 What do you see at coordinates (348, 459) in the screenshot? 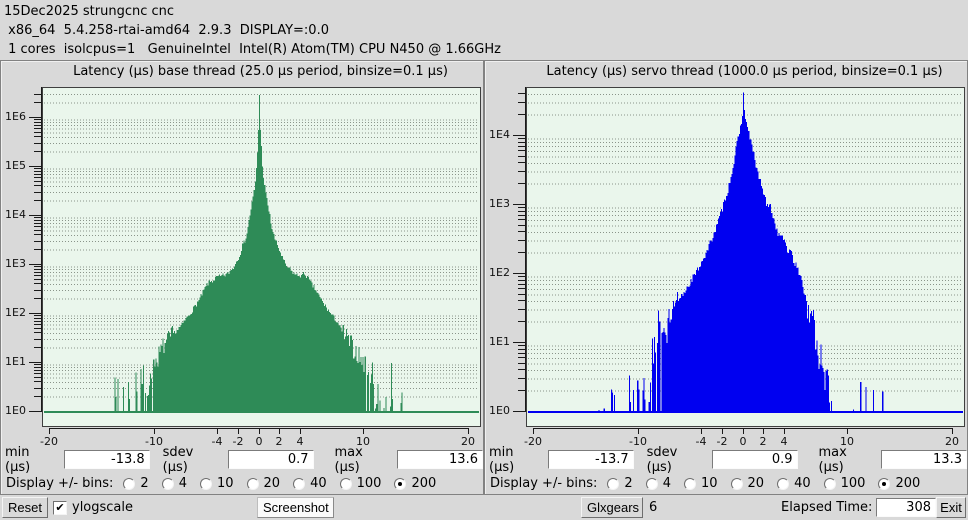
I see `max-label: max (µs)` at bounding box center [348, 459].